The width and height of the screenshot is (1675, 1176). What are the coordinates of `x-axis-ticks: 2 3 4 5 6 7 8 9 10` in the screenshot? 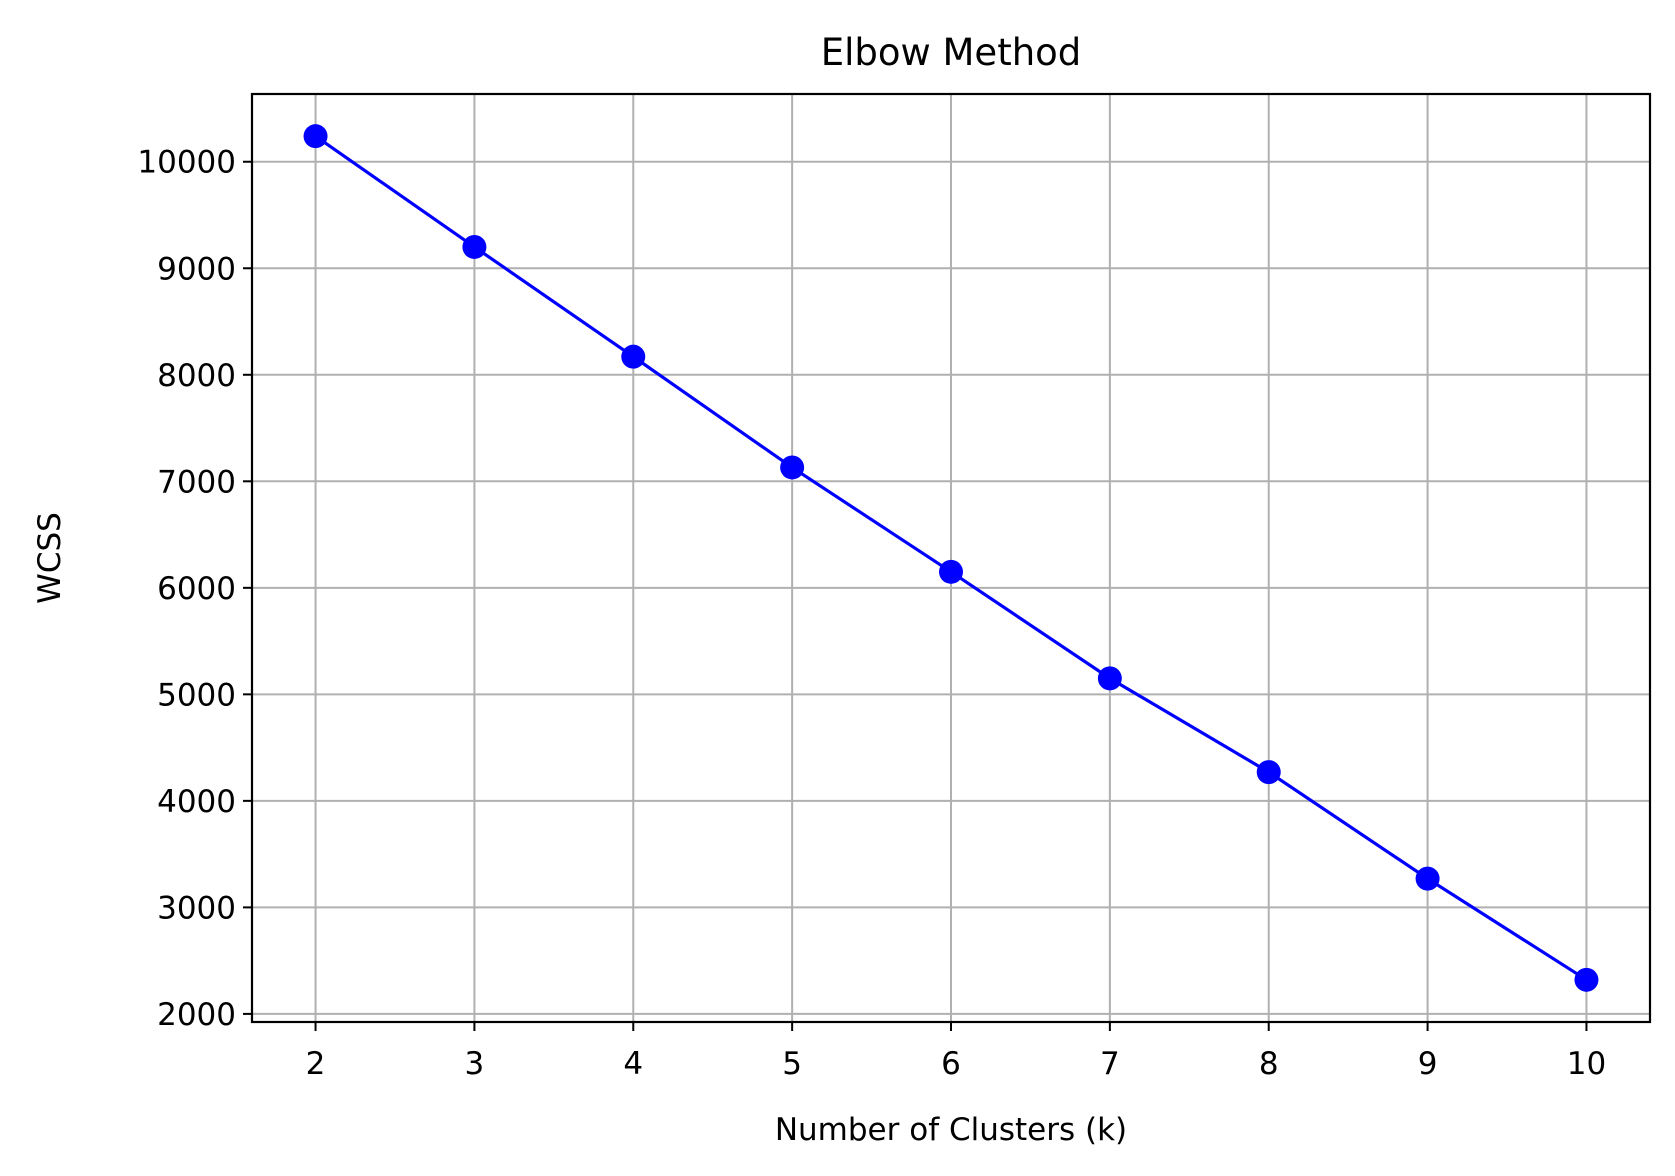 It's located at (956, 1052).